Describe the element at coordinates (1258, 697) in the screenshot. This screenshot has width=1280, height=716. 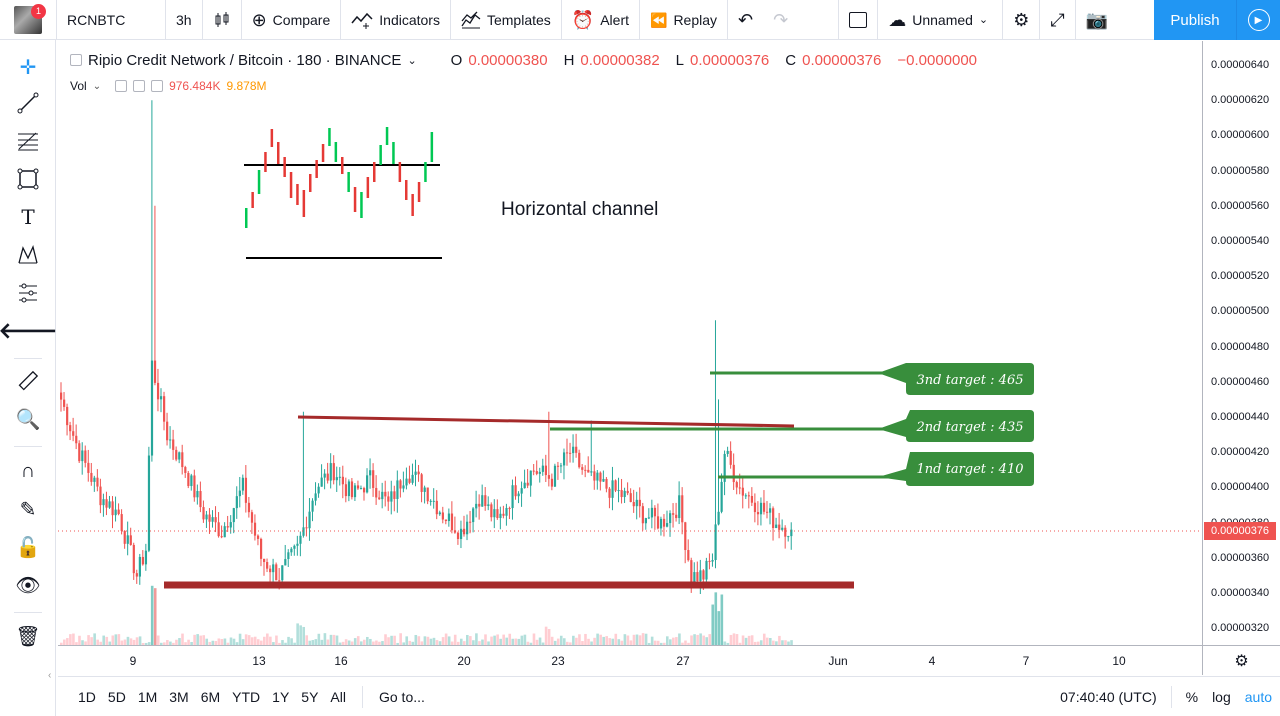
I see `auto-toggle: auto` at that location.